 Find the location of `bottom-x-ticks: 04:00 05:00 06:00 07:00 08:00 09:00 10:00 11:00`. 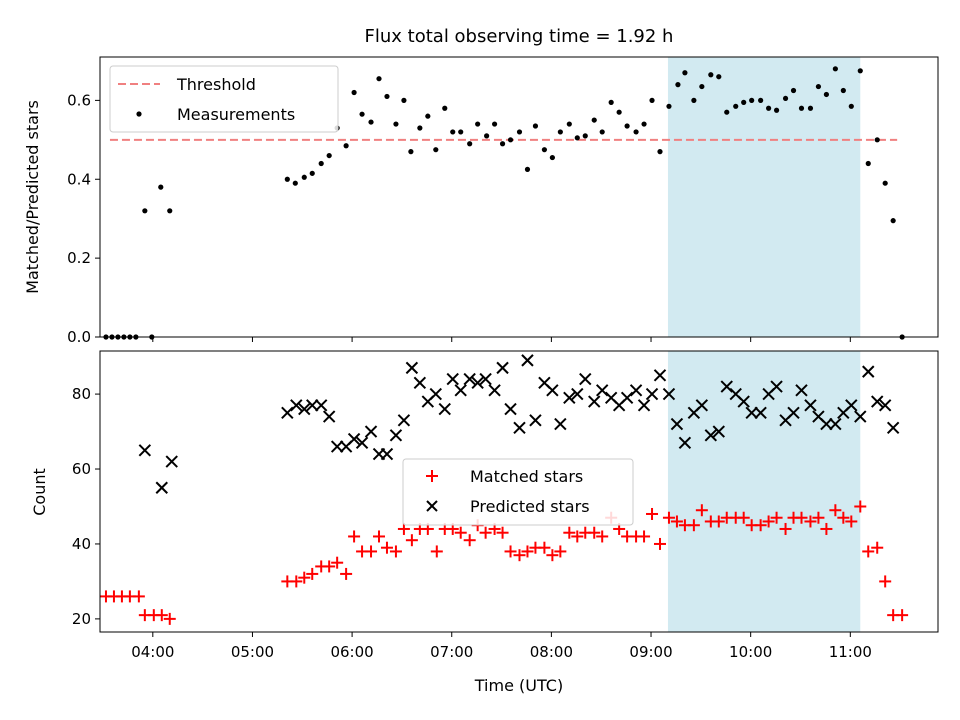

bottom-x-ticks: 04:00 05:00 06:00 07:00 08:00 09:00 10:00 11:00 is located at coordinates (501, 646).